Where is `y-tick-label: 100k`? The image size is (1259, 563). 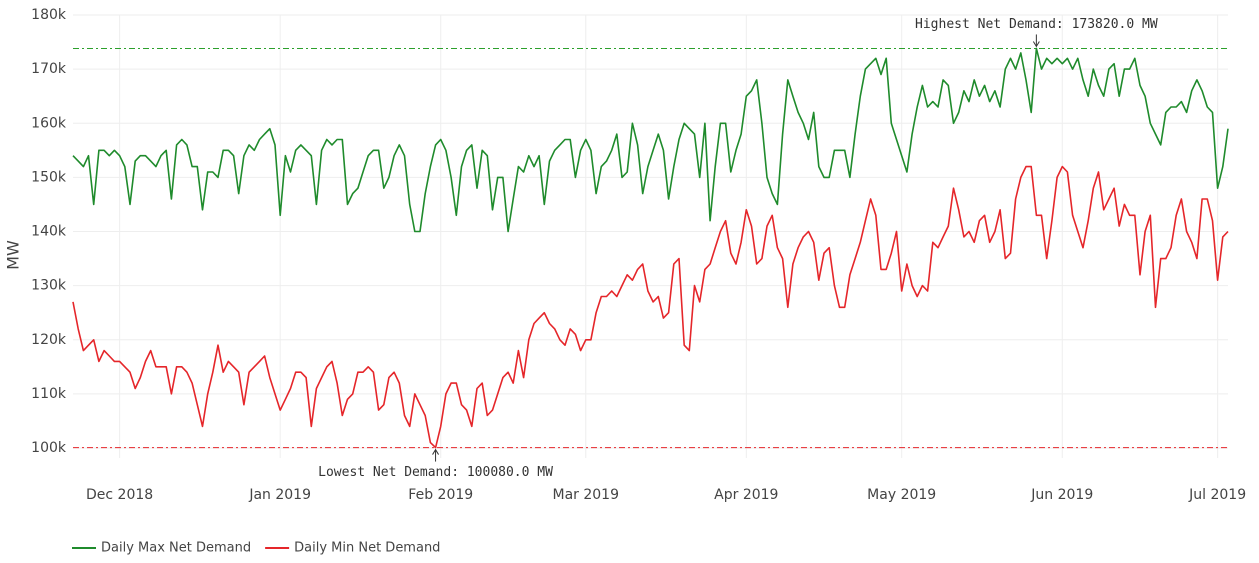
y-tick-label: 100k is located at coordinates (49, 448).